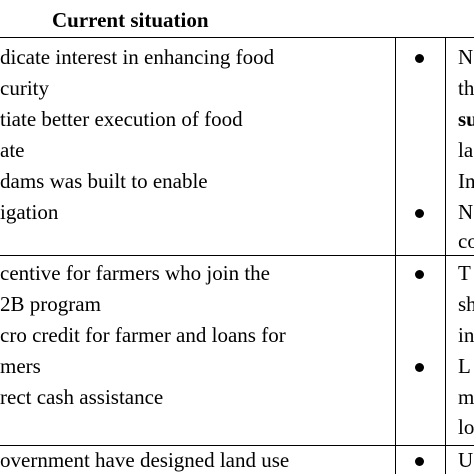 The height and width of the screenshot is (474, 474). Describe the element at coordinates (466, 397) in the screenshot. I see `row2-right-line-5: m` at that location.